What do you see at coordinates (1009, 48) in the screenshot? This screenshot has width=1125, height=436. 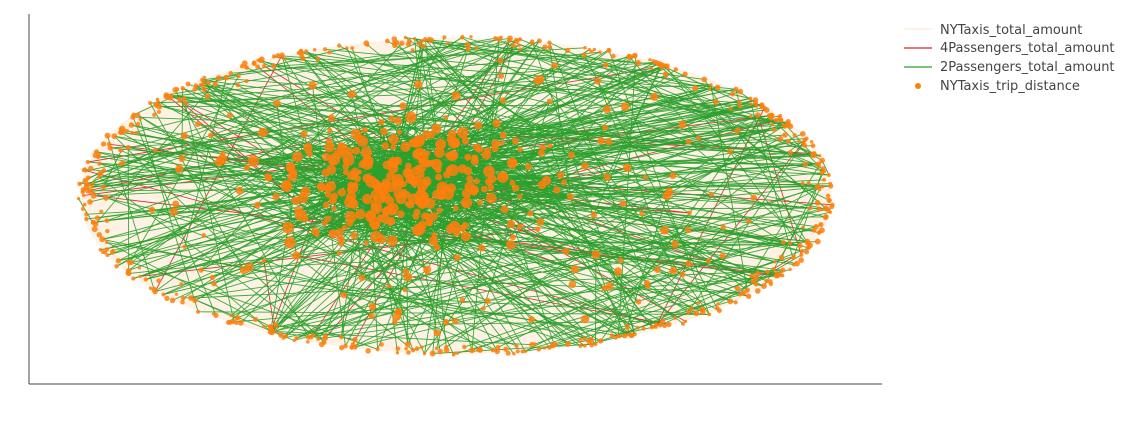 I see `legend-item-4-passengers: 4Passengers_total_amount` at bounding box center [1009, 48].